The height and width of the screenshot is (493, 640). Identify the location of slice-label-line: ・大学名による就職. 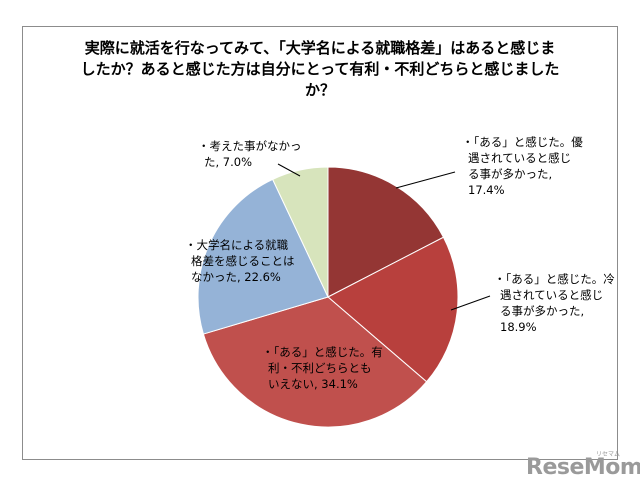
(237, 245).